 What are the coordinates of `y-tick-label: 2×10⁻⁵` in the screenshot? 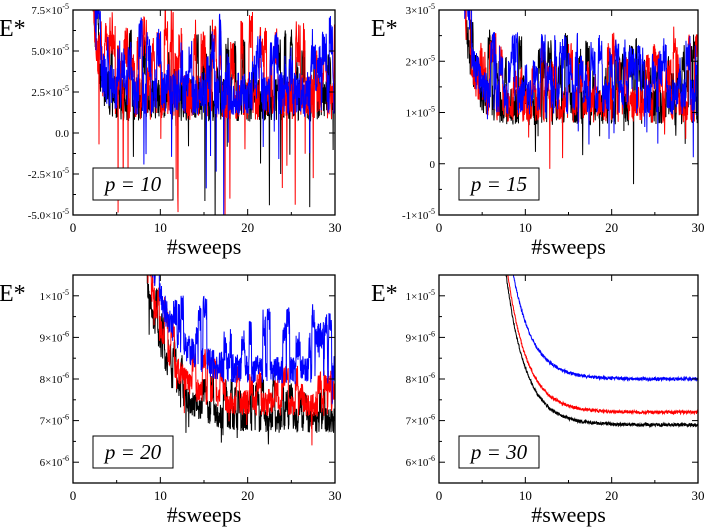 It's located at (420, 60).